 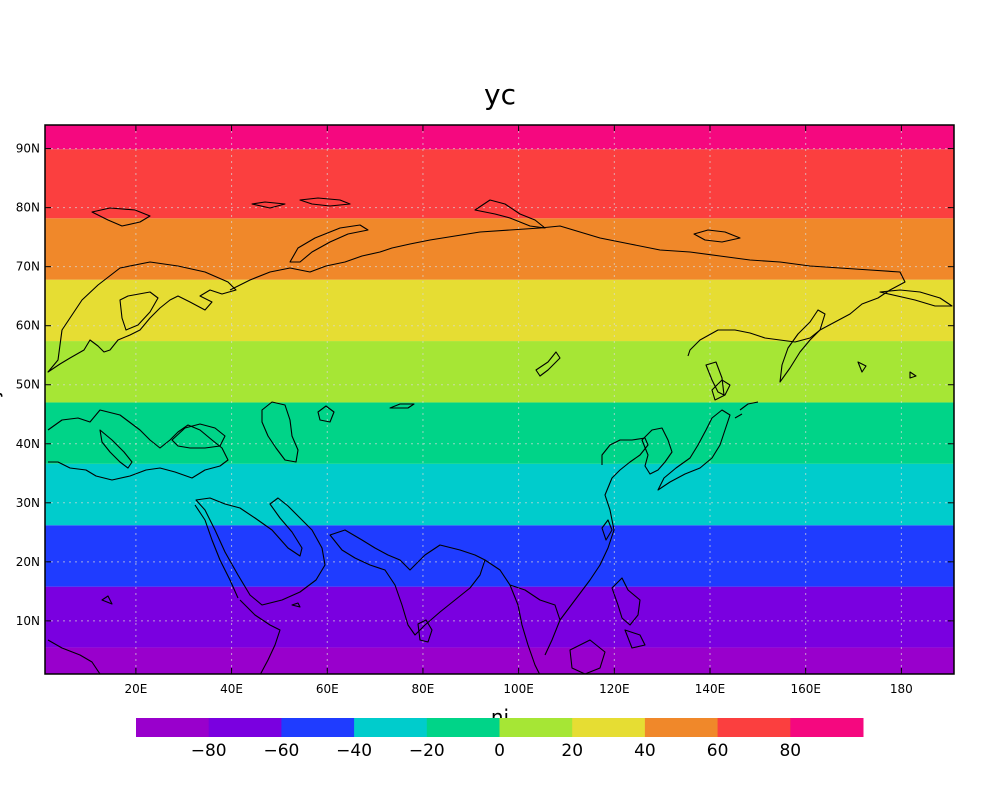 I want to click on longitude-tick-labels: 20E 40E 60E 80E 100E 120E 140E 160E 180, so click(x=518, y=689).